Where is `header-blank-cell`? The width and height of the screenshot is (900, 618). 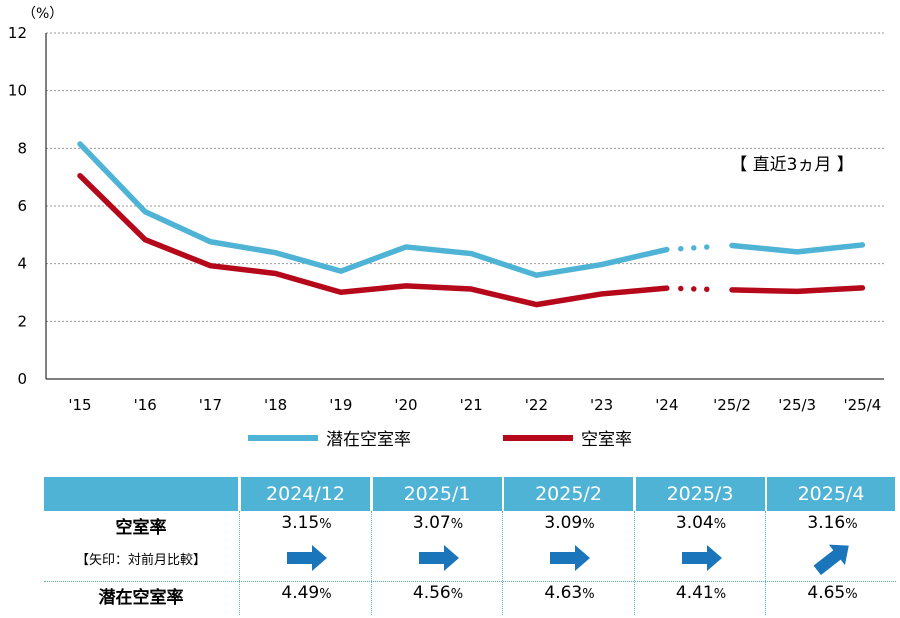
header-blank-cell is located at coordinates (141, 494).